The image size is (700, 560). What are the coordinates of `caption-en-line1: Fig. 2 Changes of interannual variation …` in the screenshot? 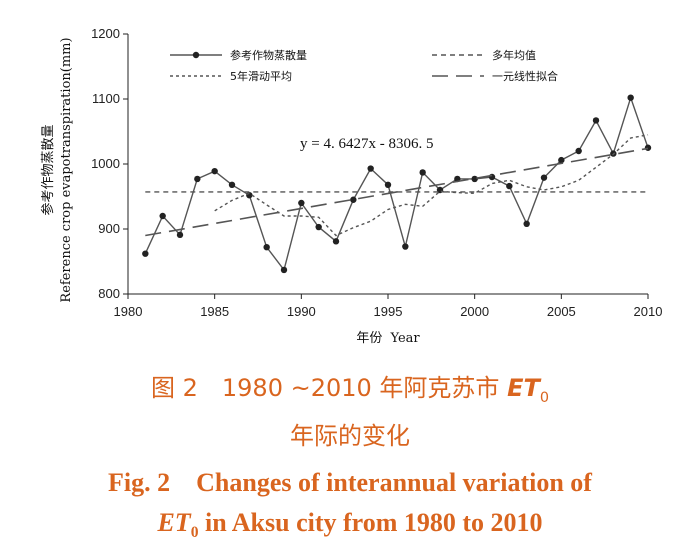 It's located at (350, 482).